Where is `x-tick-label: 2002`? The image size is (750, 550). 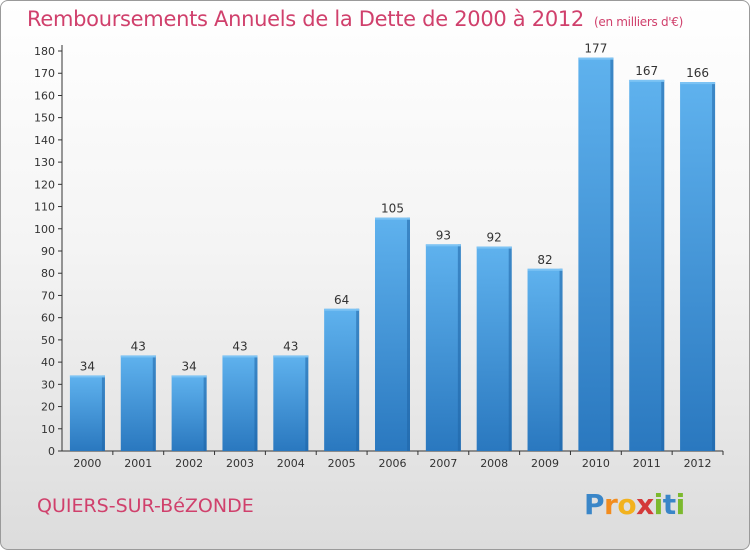 x-tick-label: 2002 is located at coordinates (189, 463).